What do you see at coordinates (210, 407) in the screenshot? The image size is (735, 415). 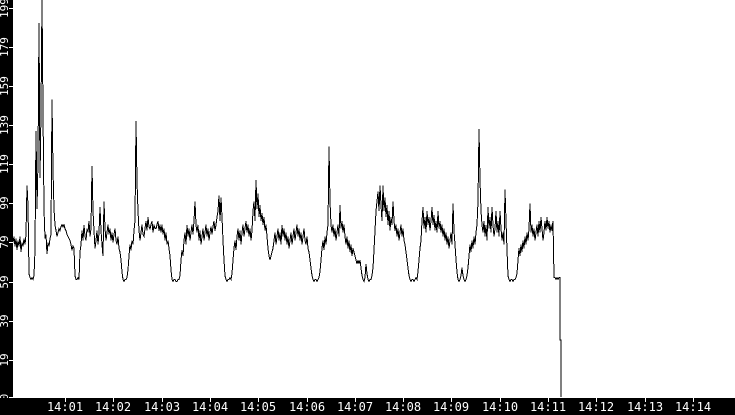 I see `x-axis-tick-label: 14:04` at bounding box center [210, 407].